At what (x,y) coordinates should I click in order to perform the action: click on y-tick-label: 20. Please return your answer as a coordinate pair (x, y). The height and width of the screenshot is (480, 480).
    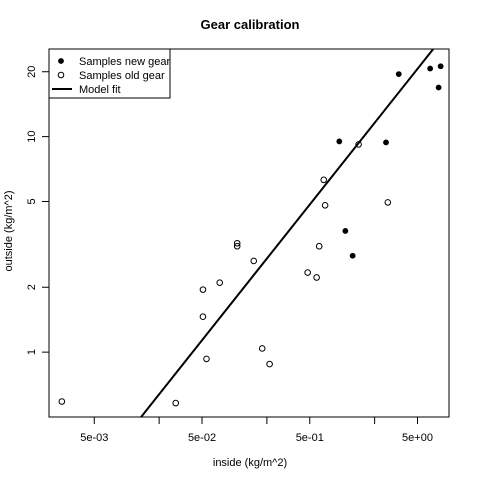
    Looking at the image, I should click on (32, 72).